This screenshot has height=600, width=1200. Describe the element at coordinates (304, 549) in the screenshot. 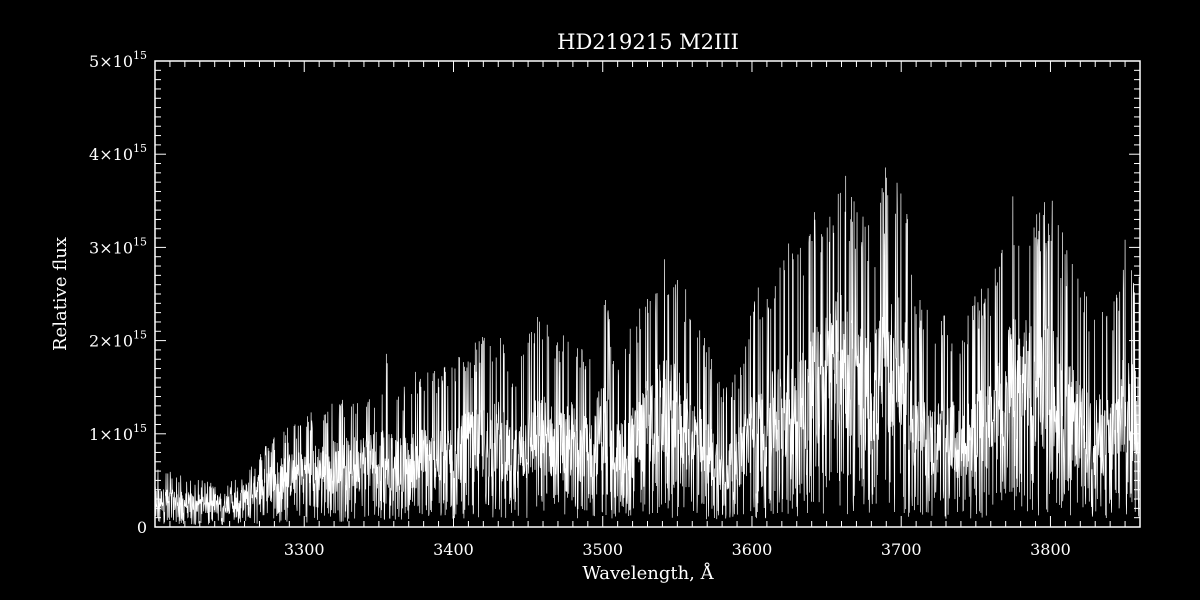

I see `x-tick-label: 3300` at that location.